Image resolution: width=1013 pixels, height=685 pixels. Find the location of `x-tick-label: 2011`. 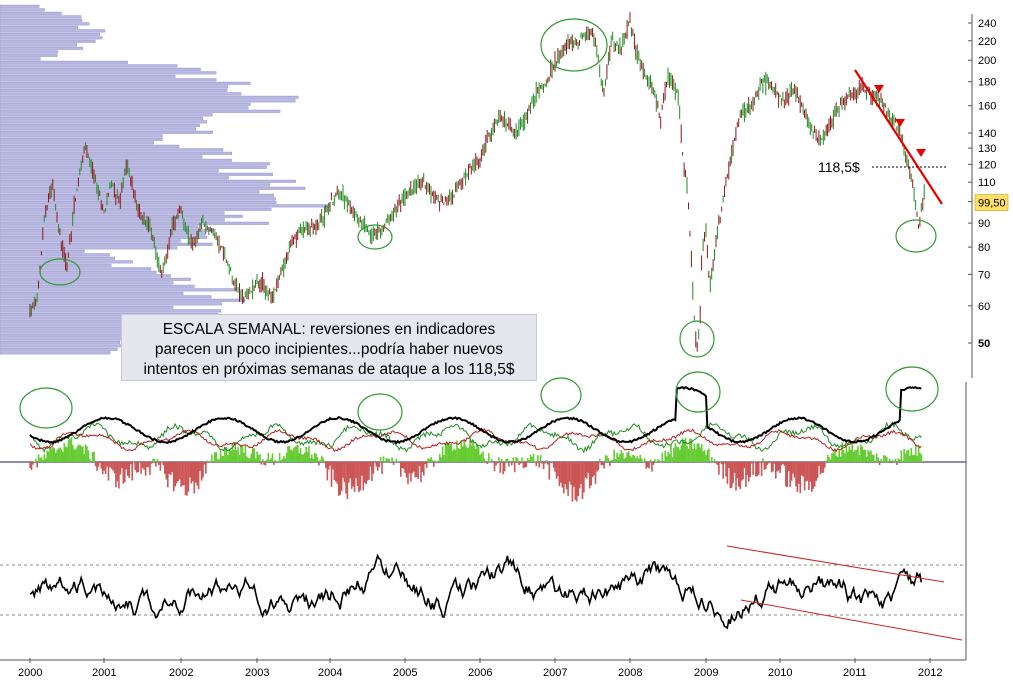

x-tick-label: 2011 is located at coordinates (855, 673).